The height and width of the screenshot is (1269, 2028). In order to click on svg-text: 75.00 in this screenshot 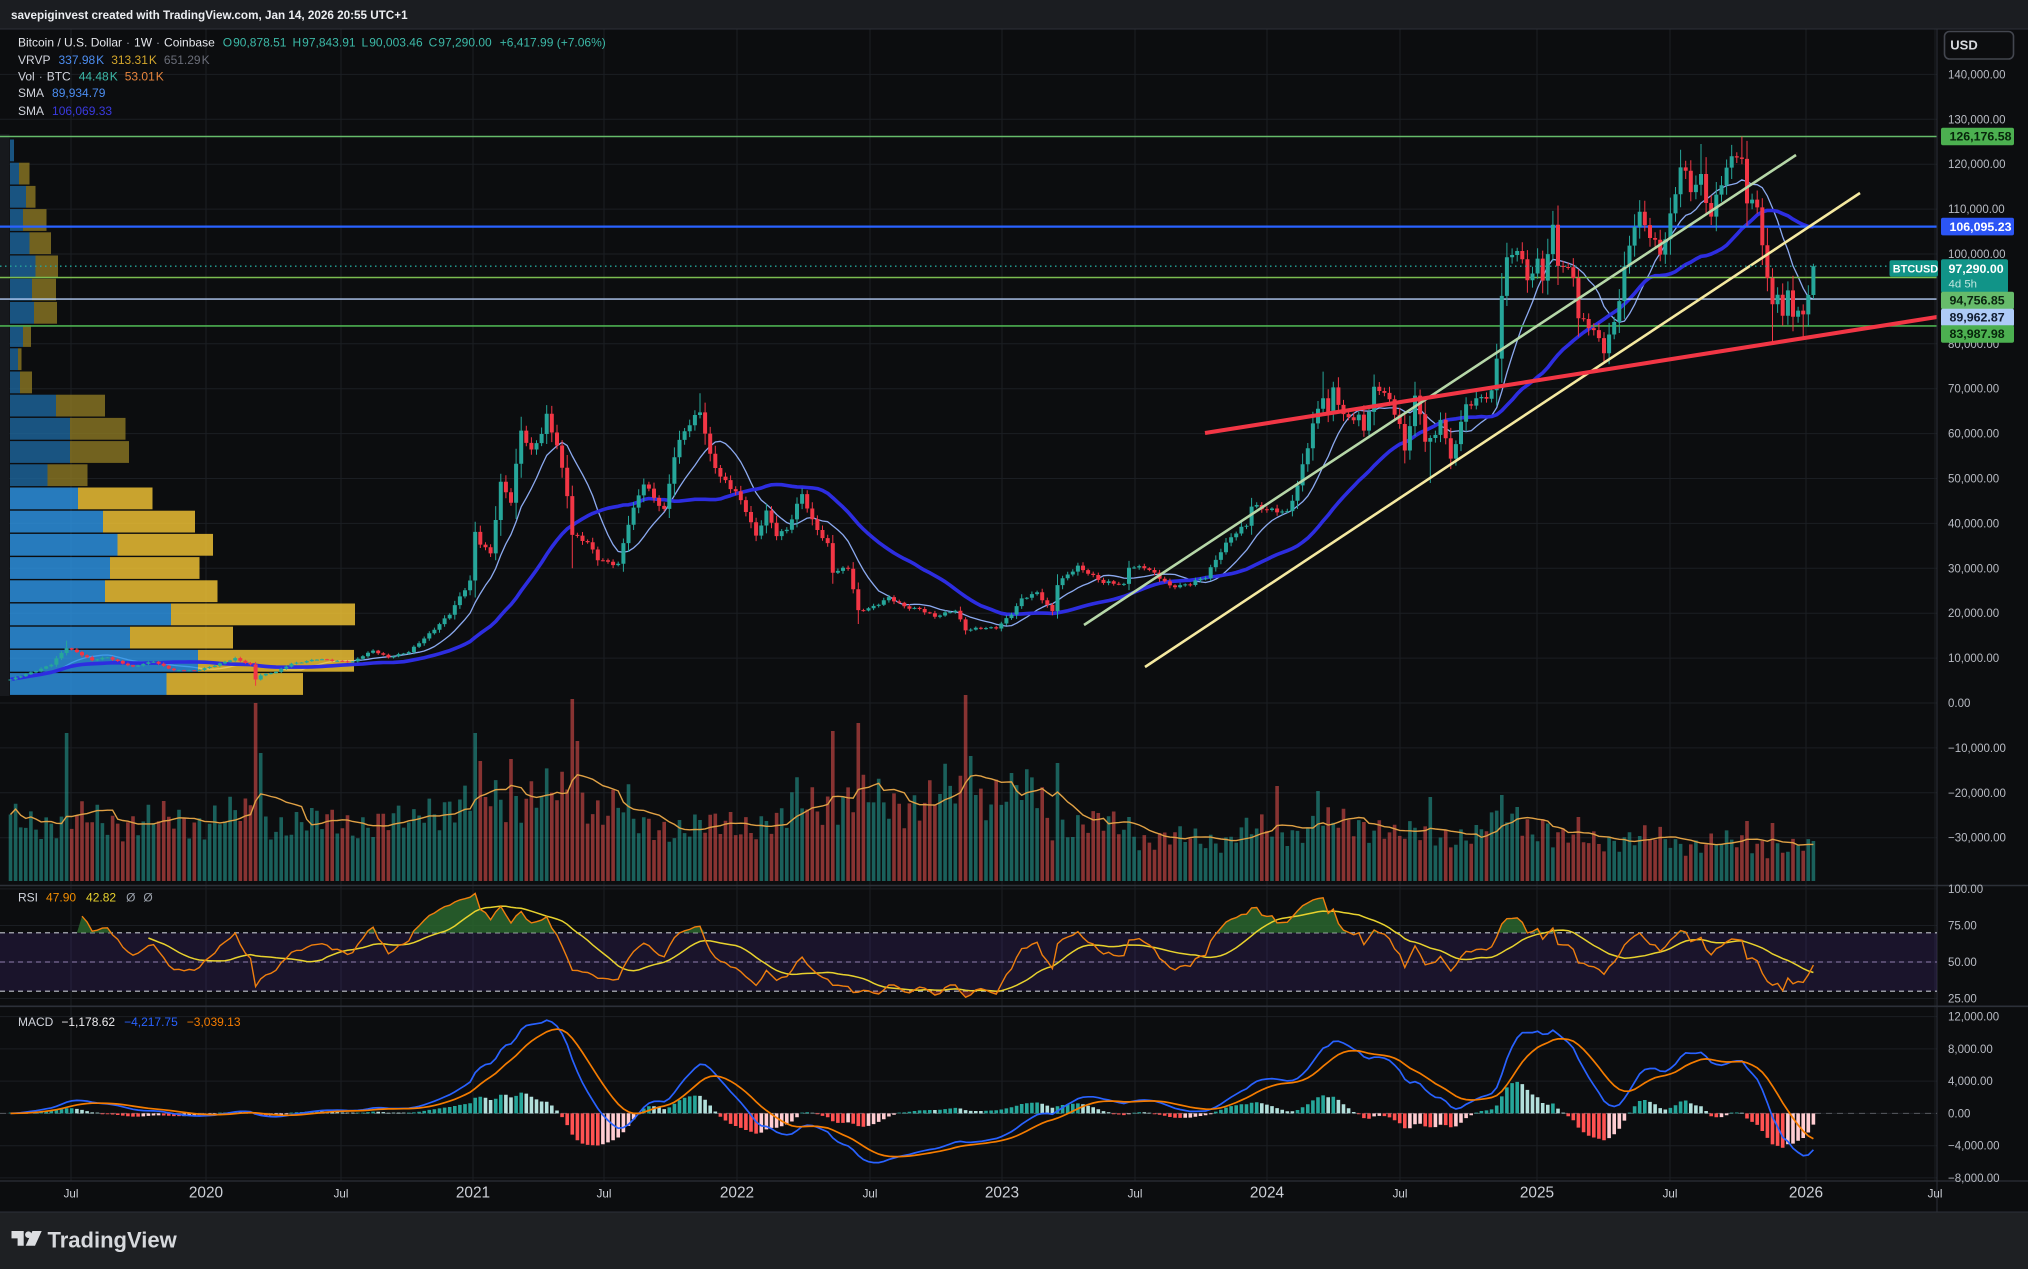, I will do `click(1962, 927)`.